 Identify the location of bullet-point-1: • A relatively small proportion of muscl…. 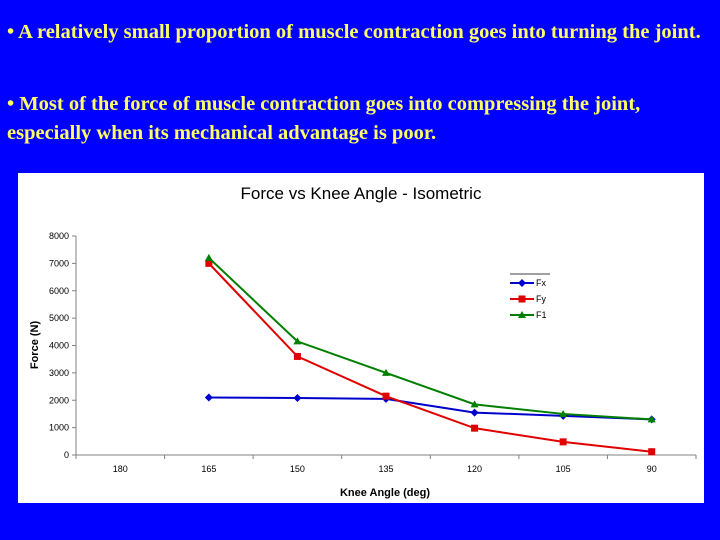
(354, 32).